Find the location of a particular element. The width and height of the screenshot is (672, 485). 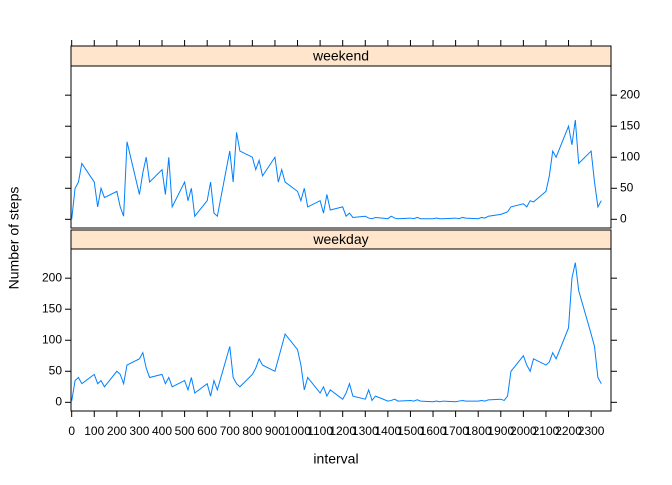

x-tick-label: 700 is located at coordinates (230, 431).